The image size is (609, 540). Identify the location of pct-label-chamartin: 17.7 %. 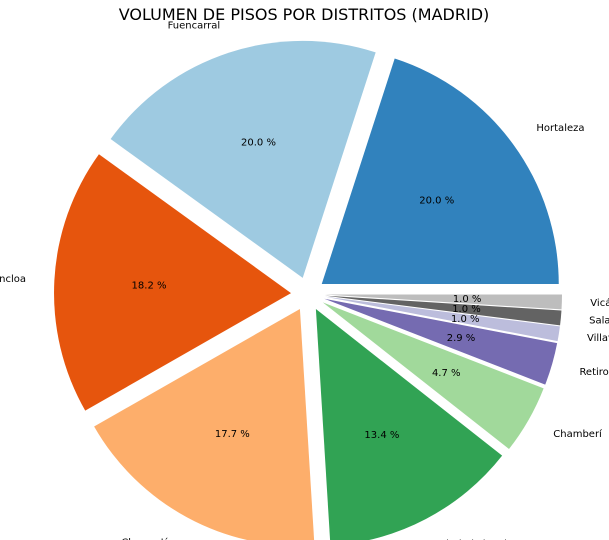
(232, 434).